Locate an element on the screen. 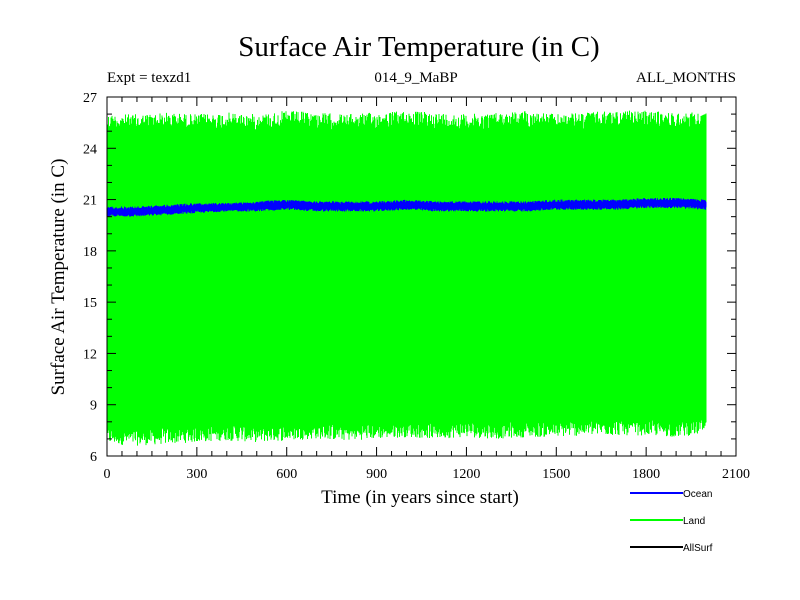  x-tick-label: 1200 is located at coordinates (466, 474).